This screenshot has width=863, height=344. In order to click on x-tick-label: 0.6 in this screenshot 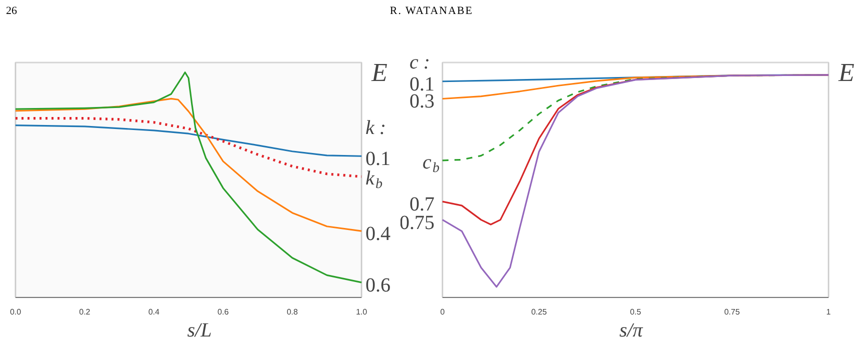, I will do `click(224, 312)`.